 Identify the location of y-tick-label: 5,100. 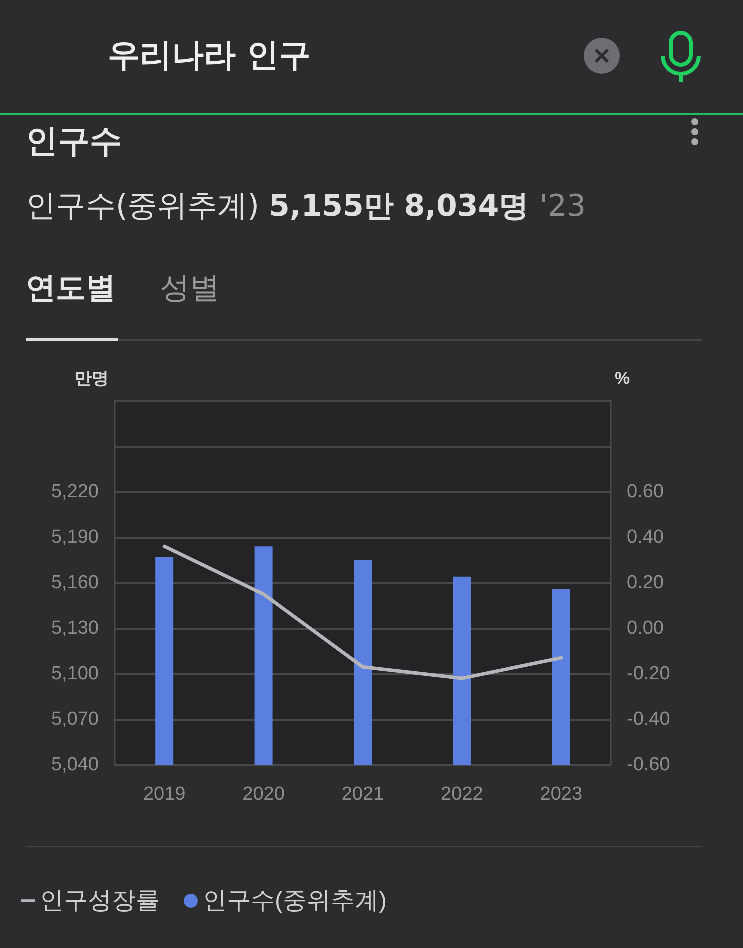
(75, 674).